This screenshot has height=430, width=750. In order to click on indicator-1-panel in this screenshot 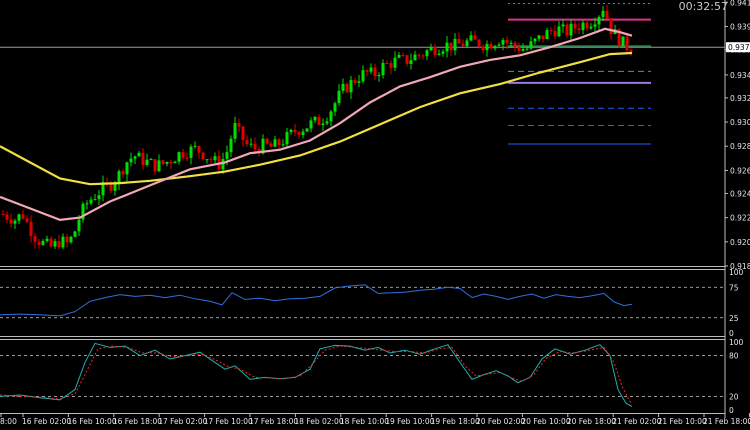, I will do `click(362, 301)`.